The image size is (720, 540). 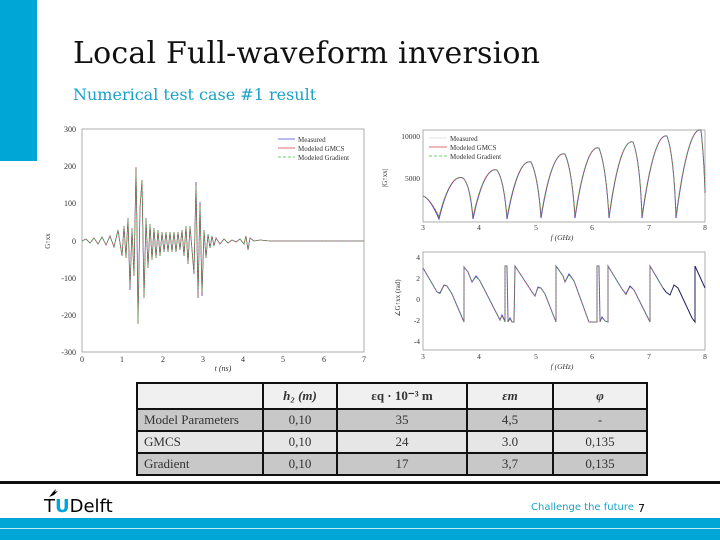 What do you see at coordinates (510, 396) in the screenshot?
I see `table-header: εm` at bounding box center [510, 396].